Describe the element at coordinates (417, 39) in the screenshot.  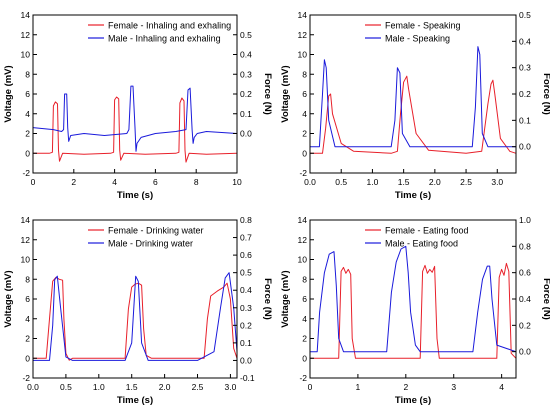
I see `legend-label: Male - Speaking` at that location.